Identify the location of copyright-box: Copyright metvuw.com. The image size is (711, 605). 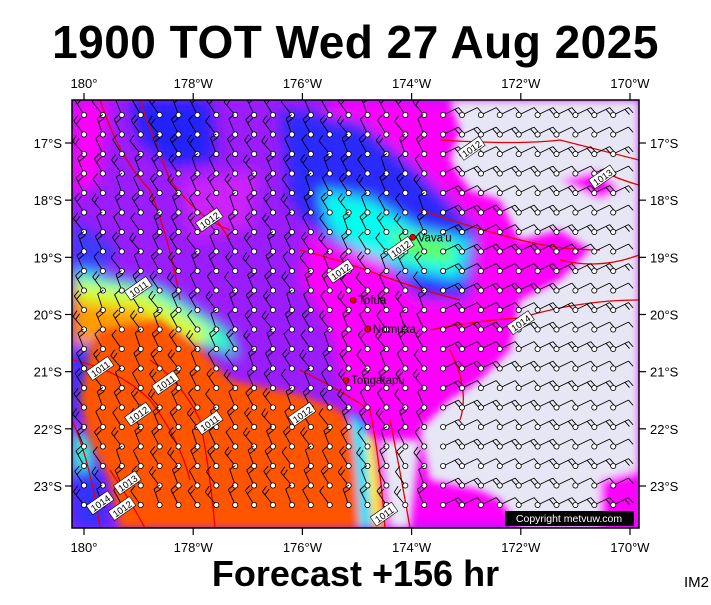
(569, 518).